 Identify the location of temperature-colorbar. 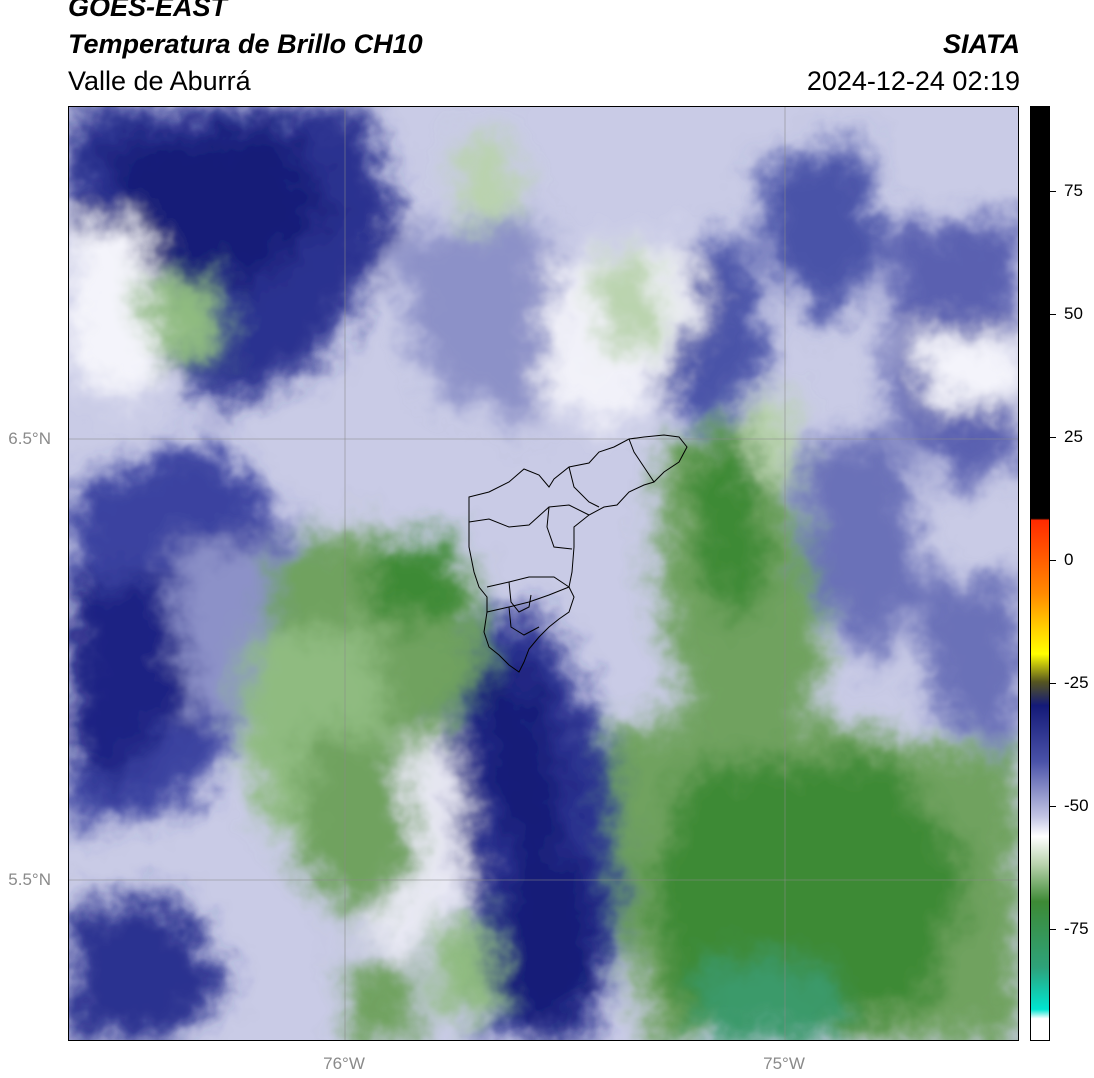
(1040, 573).